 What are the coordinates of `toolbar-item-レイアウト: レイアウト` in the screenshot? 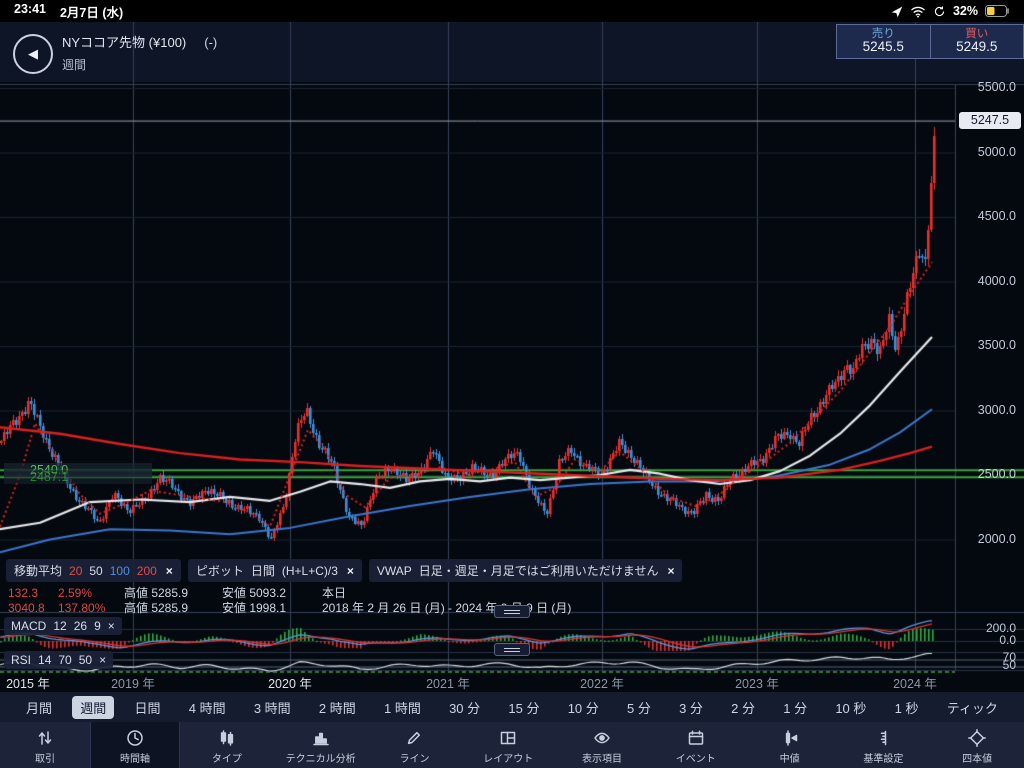 It's located at (508, 745).